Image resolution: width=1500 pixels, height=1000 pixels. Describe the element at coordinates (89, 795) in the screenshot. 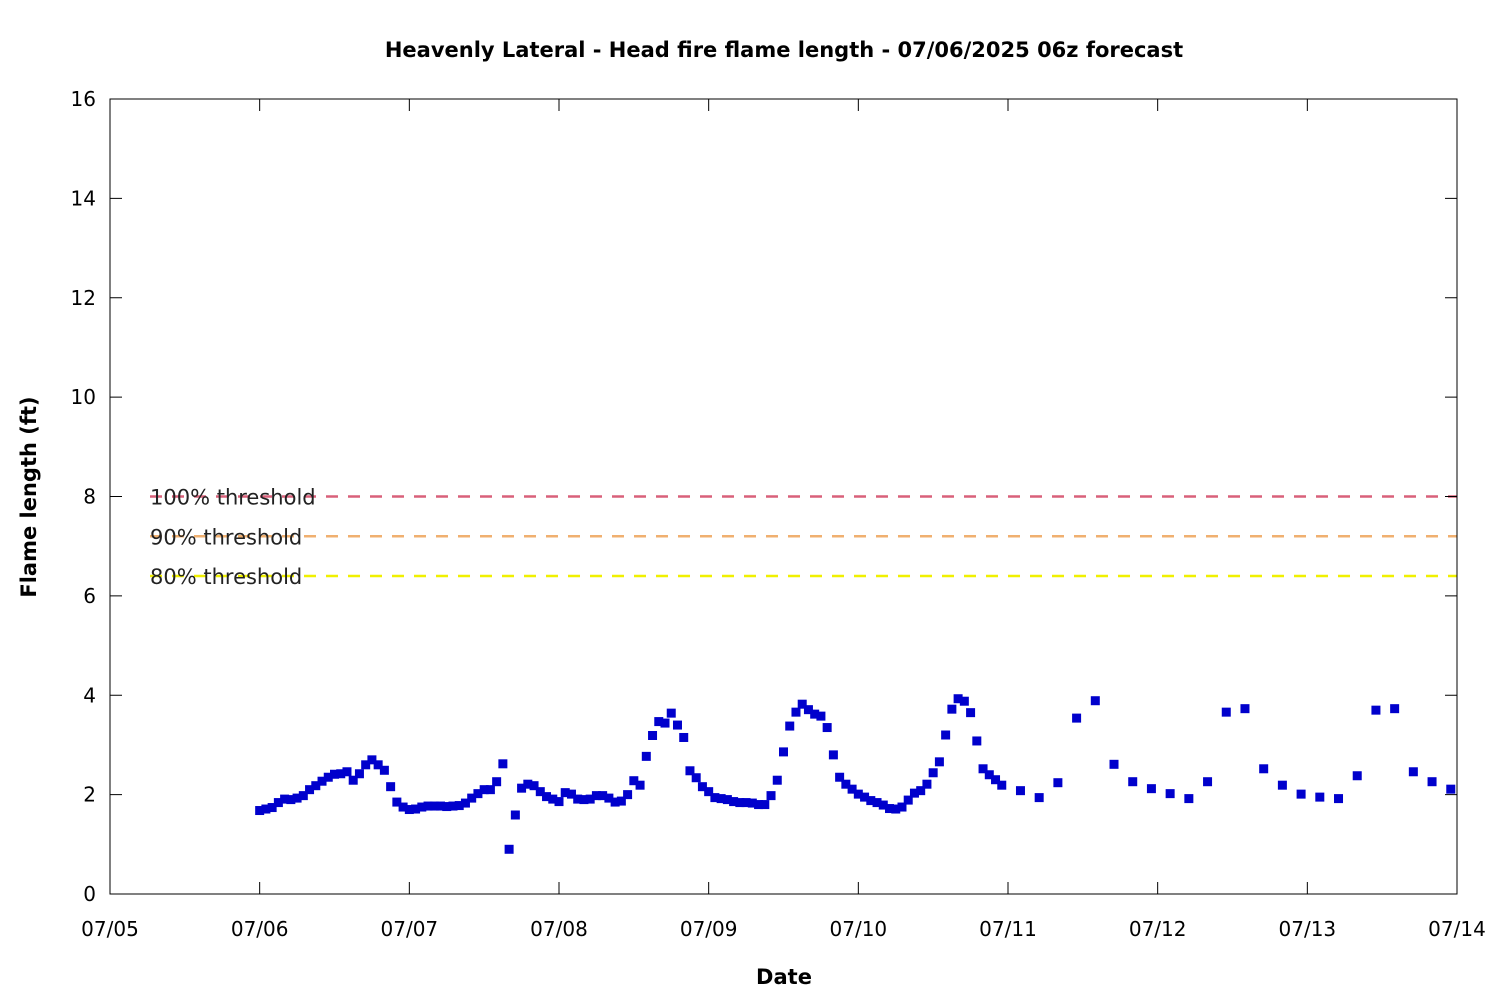

I see `y-tick-label: 2` at that location.